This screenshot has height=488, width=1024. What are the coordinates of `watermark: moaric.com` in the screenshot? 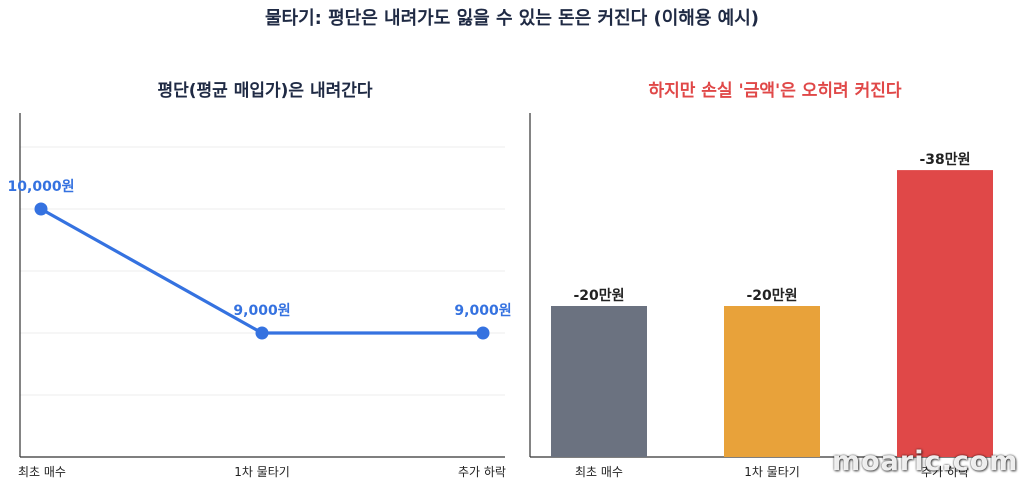 It's located at (925, 461).